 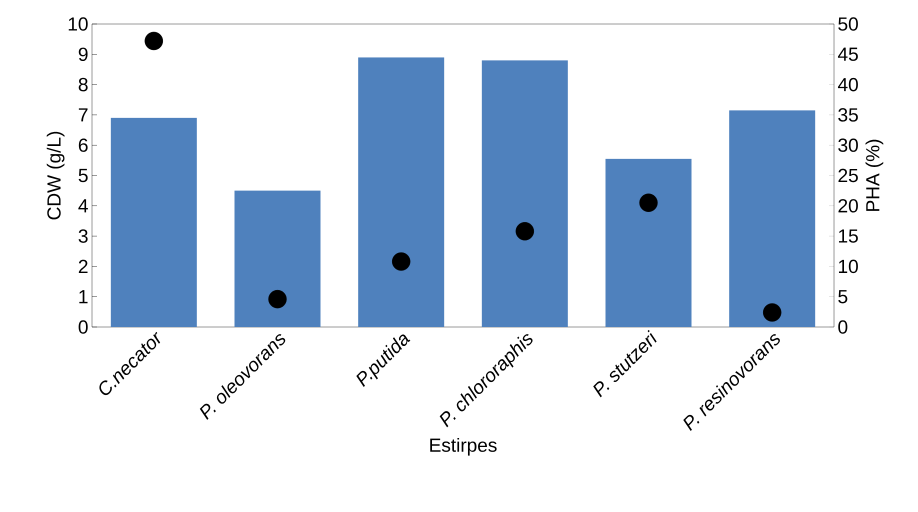 What do you see at coordinates (55, 176) in the screenshot?
I see `y-axis-title: CDW (g/L)` at bounding box center [55, 176].